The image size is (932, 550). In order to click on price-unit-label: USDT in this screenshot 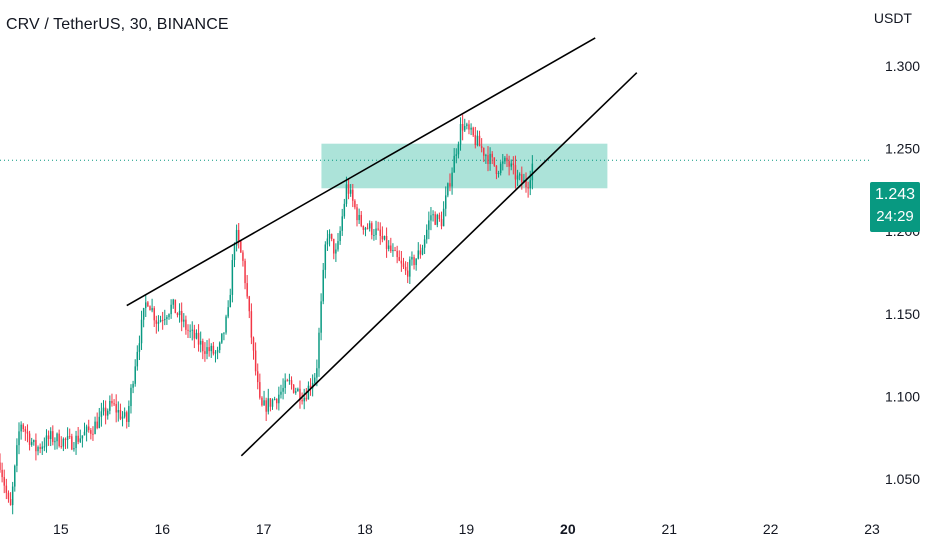, I will do `click(892, 18)`.